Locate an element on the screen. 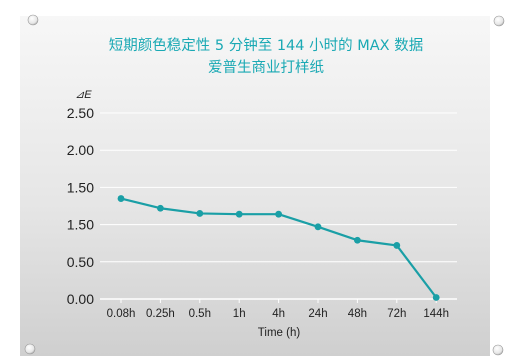 This screenshot has height=361, width=509. x-tick-label: 48h is located at coordinates (357, 314).